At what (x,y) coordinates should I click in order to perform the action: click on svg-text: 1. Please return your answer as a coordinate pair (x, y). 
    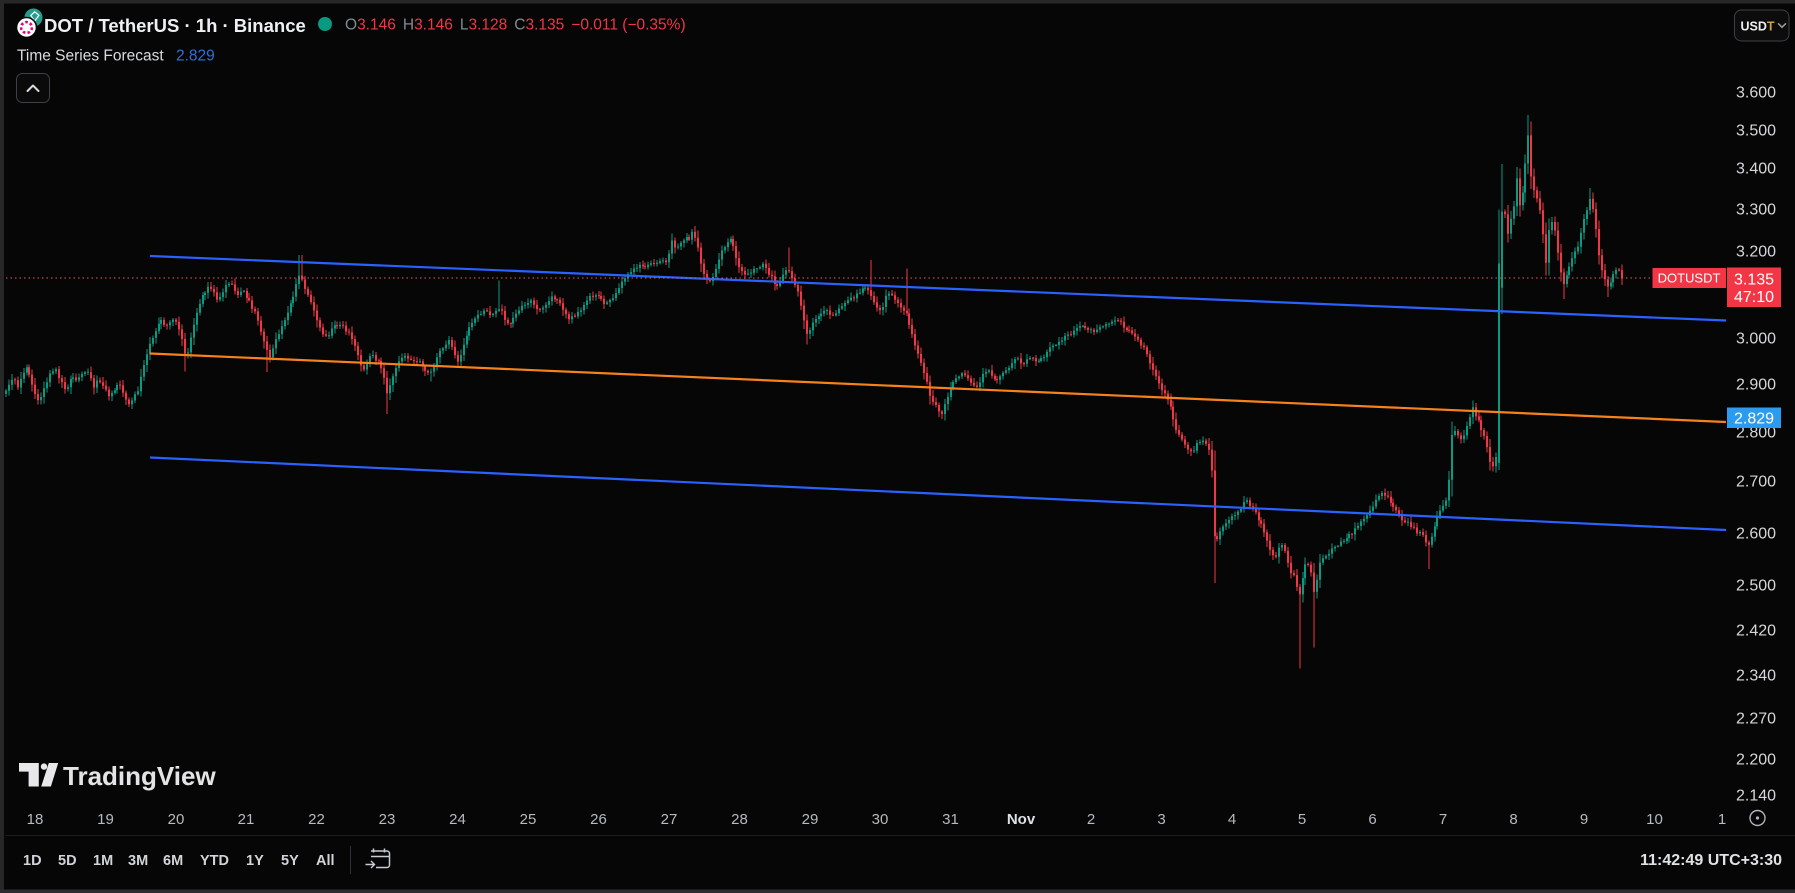
    Looking at the image, I should click on (1722, 819).